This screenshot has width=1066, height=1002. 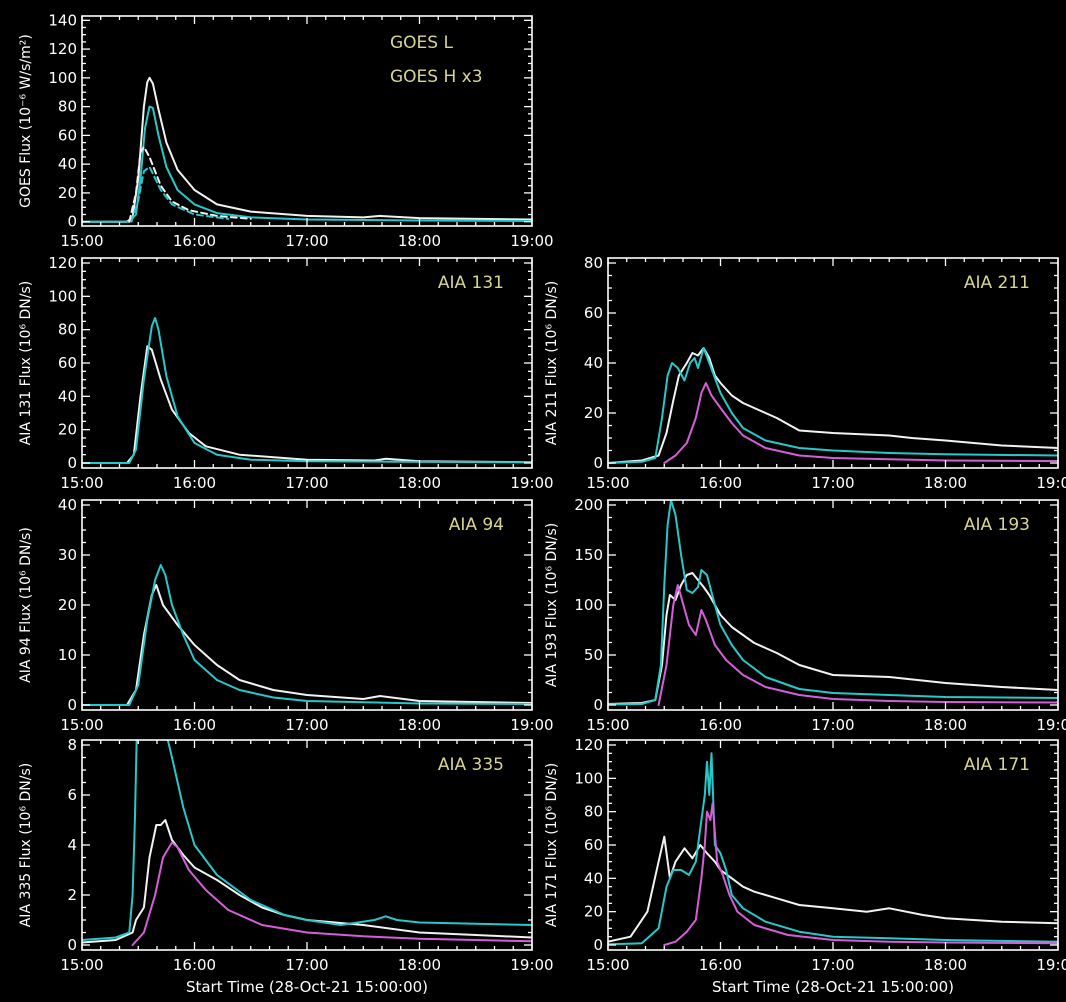 What do you see at coordinates (67, 655) in the screenshot?
I see `y-tick-label: 10` at bounding box center [67, 655].